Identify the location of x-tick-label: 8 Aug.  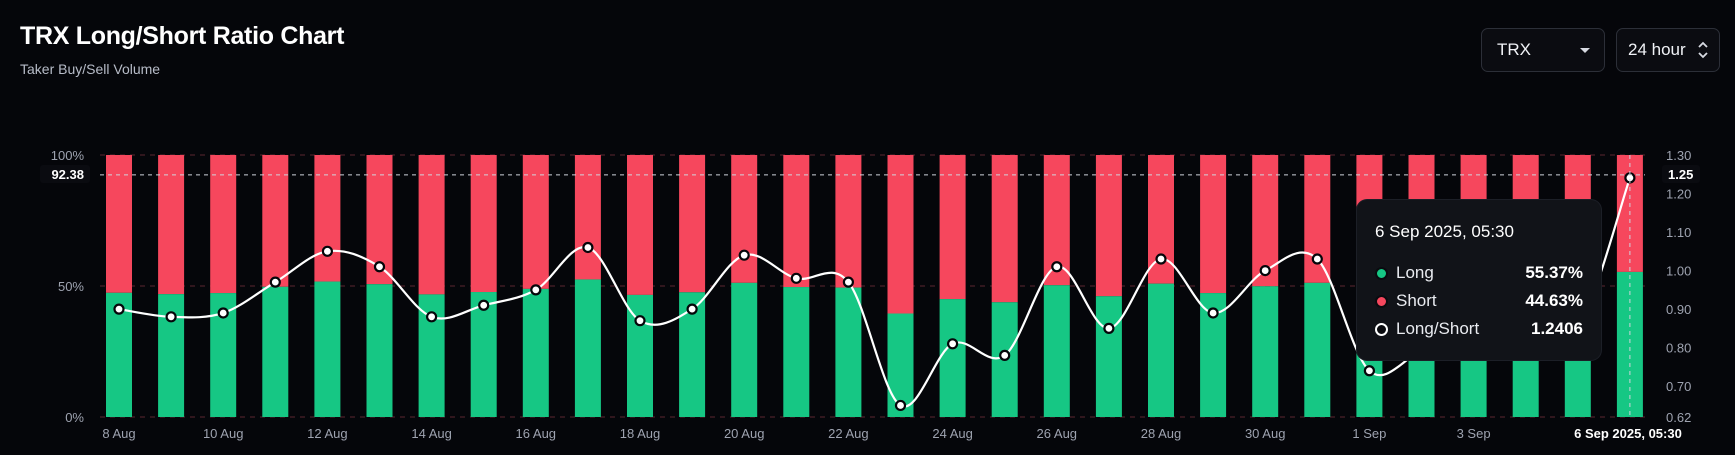
(118, 433).